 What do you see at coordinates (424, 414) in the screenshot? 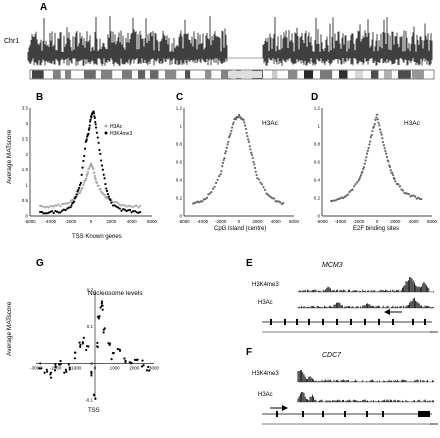
I see `f-gene-utr` at bounding box center [424, 414].